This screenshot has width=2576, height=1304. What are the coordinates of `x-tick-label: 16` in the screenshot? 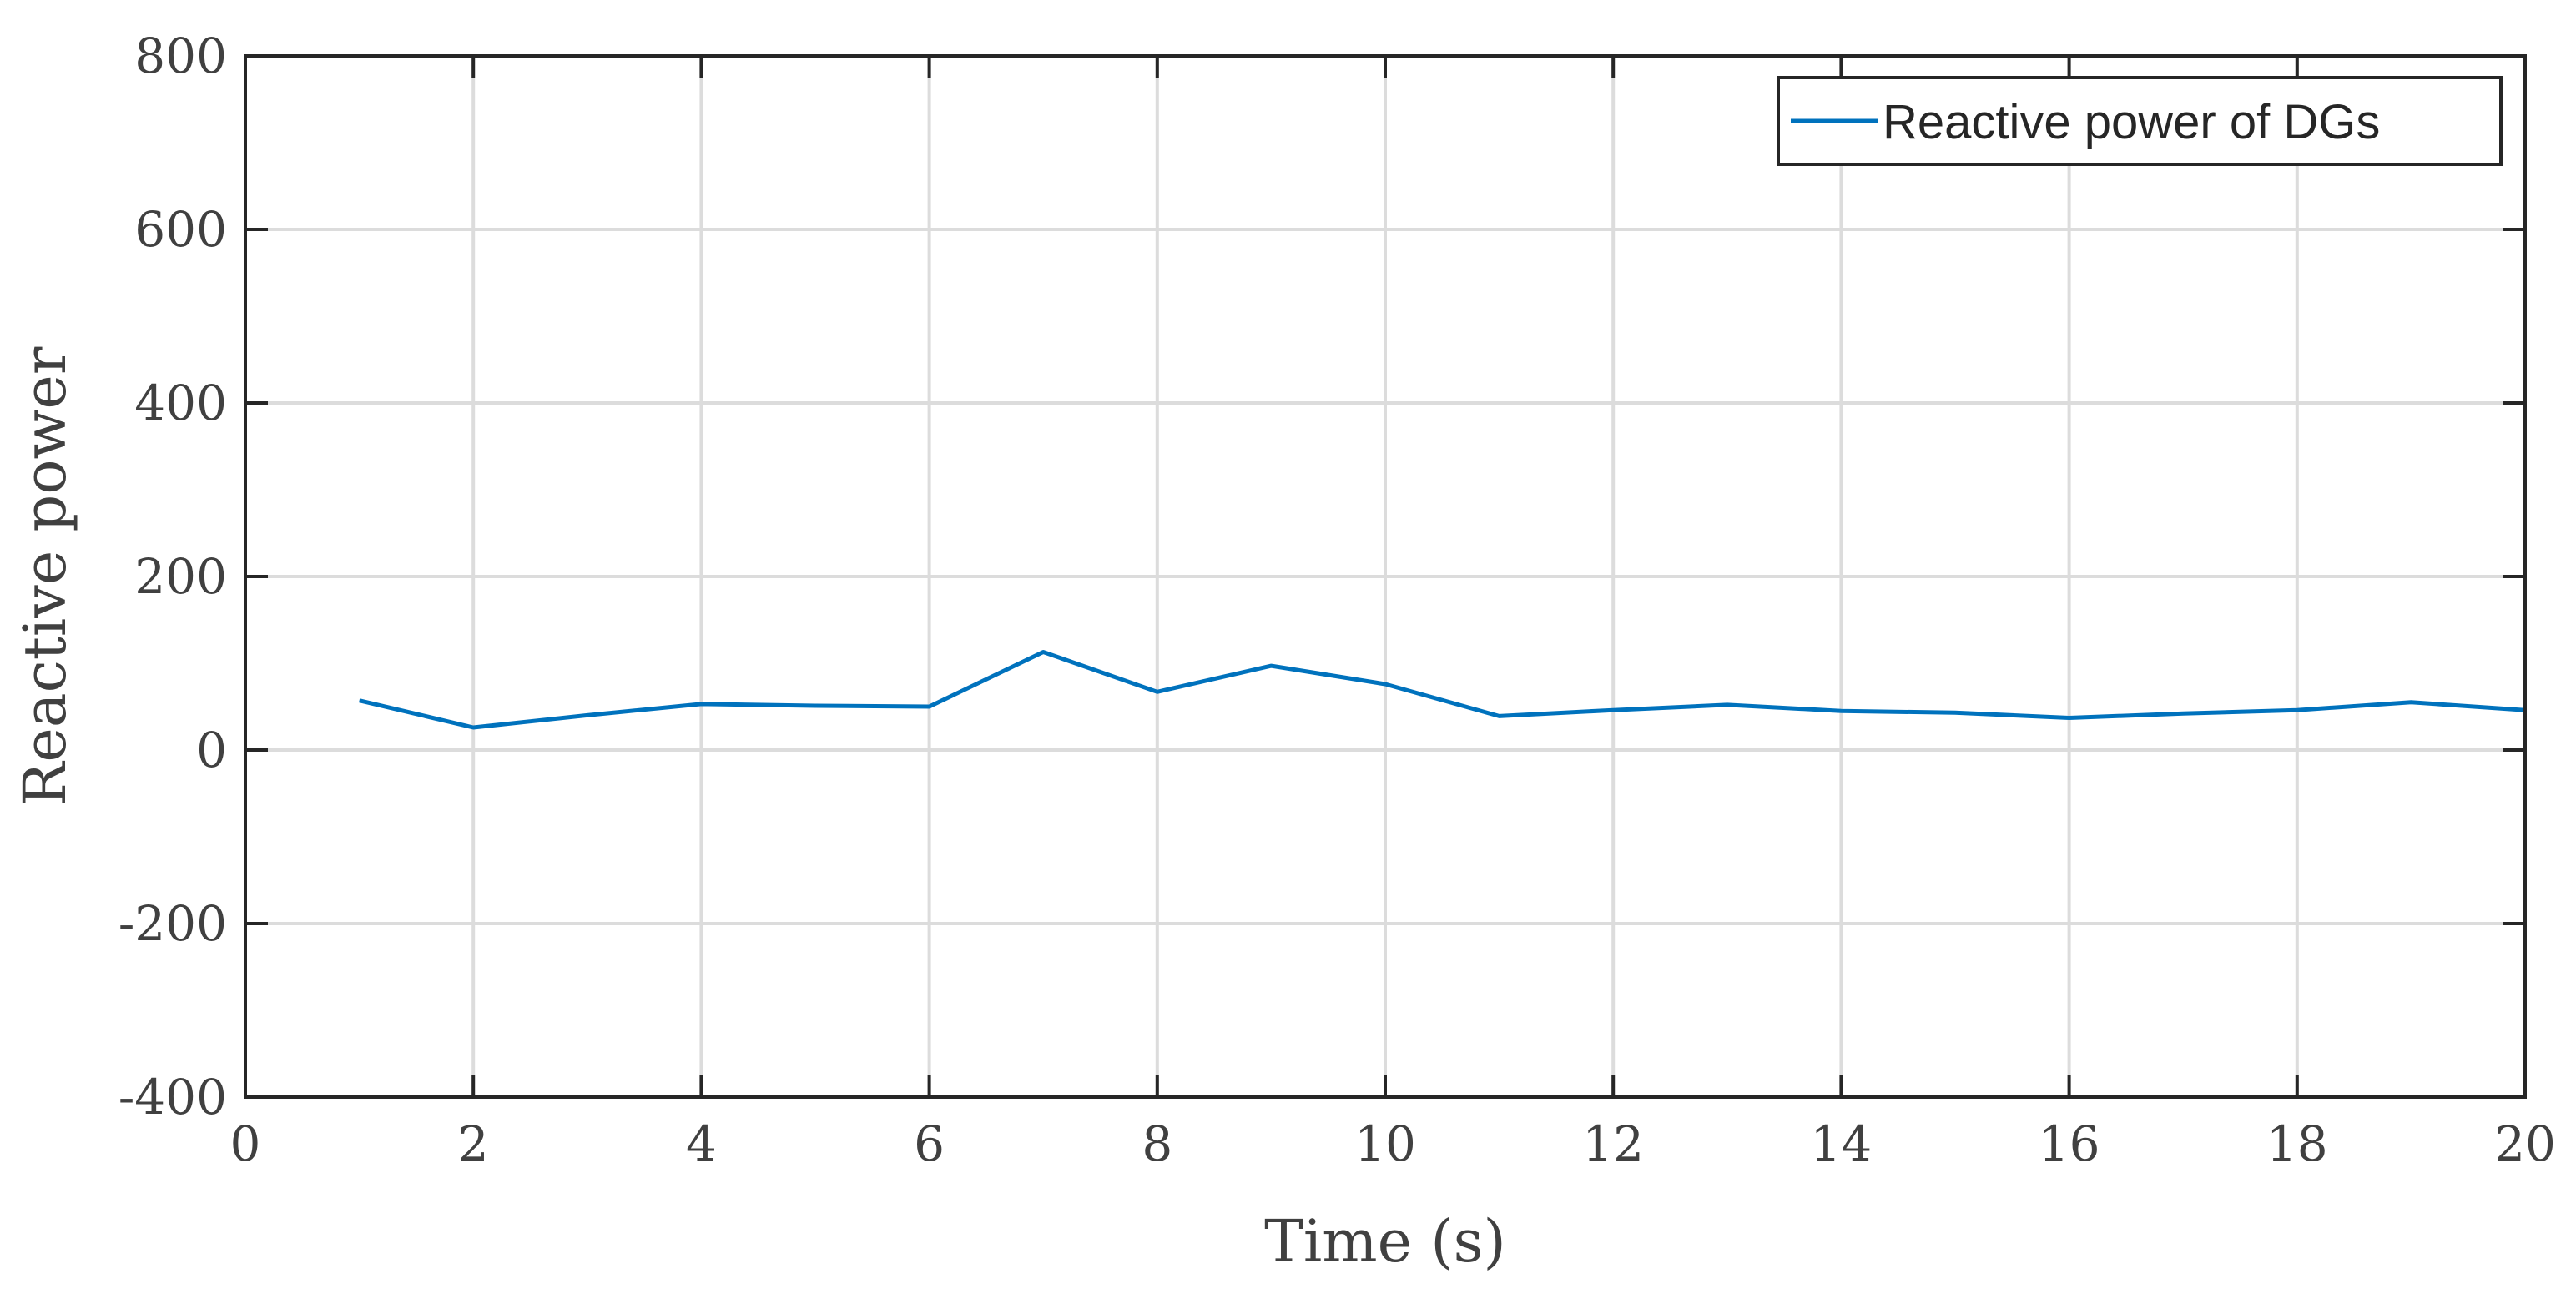 It's located at (2069, 1143).